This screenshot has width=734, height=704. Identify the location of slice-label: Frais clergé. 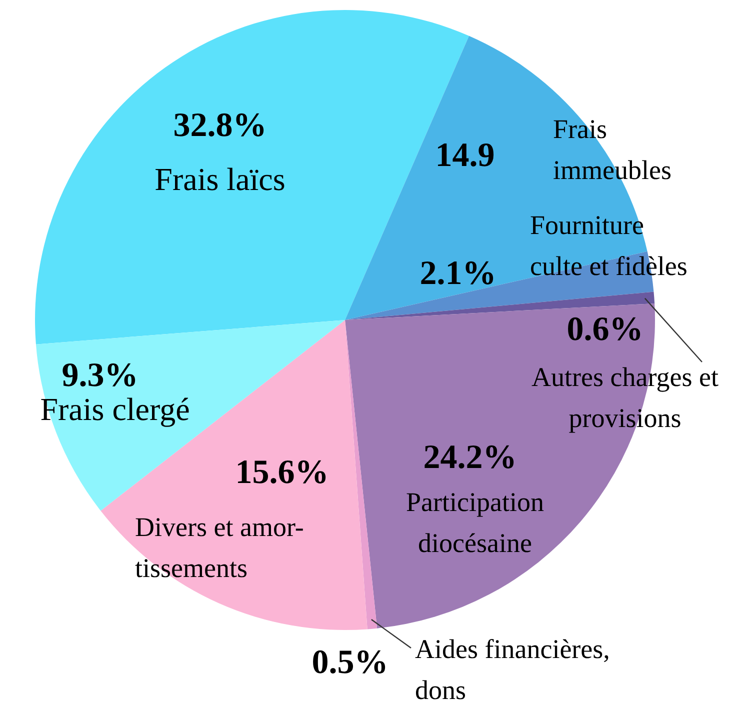
(115, 409).